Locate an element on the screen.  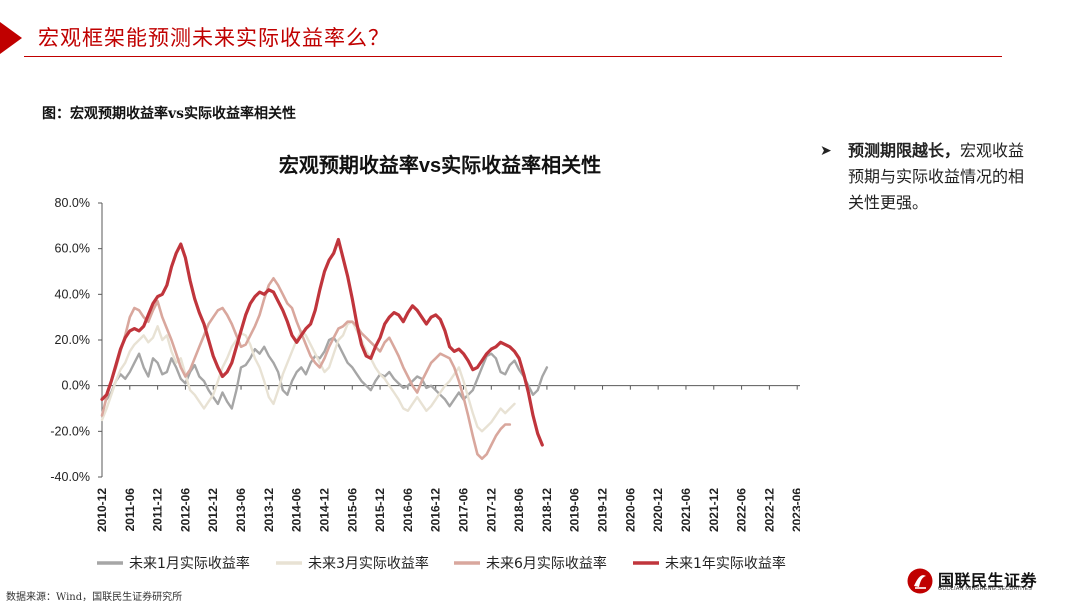
x-tick-label: 2023-06 is located at coordinates (795, 510).